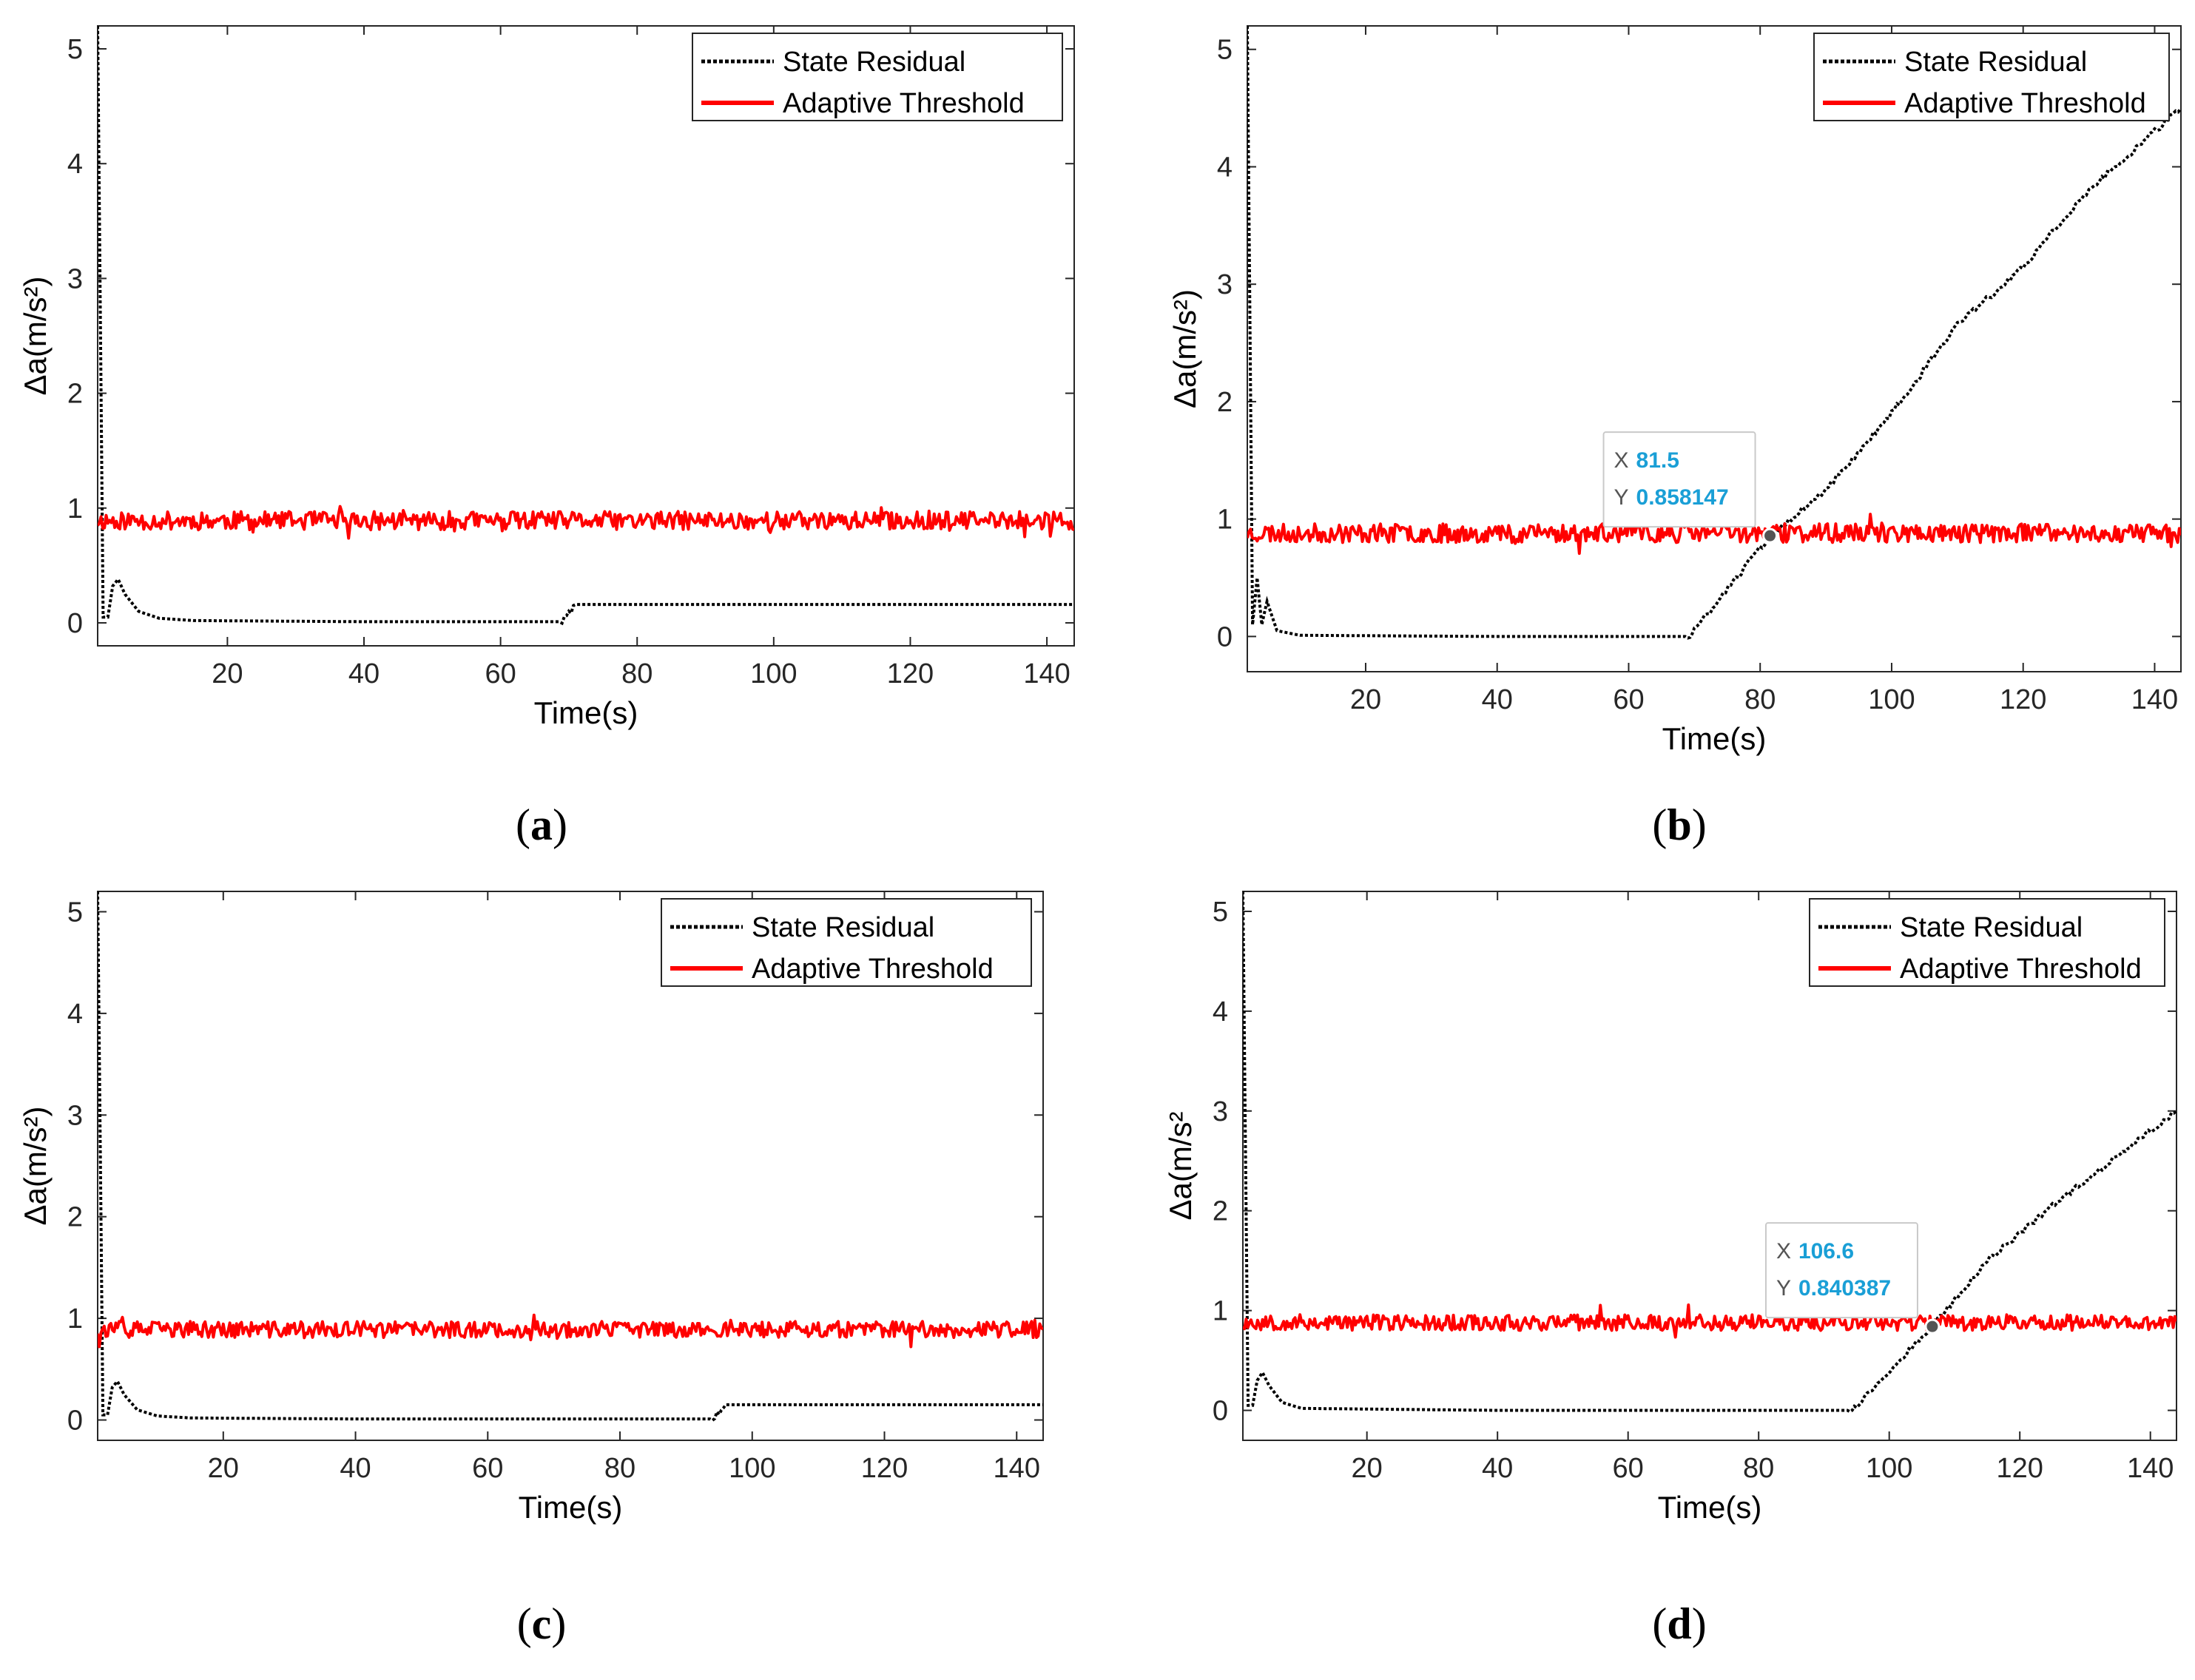 The width and height of the screenshot is (2195, 1680). What do you see at coordinates (1180, 1165) in the screenshot?
I see `y-axis-label: Δa(m/s²` at bounding box center [1180, 1165].